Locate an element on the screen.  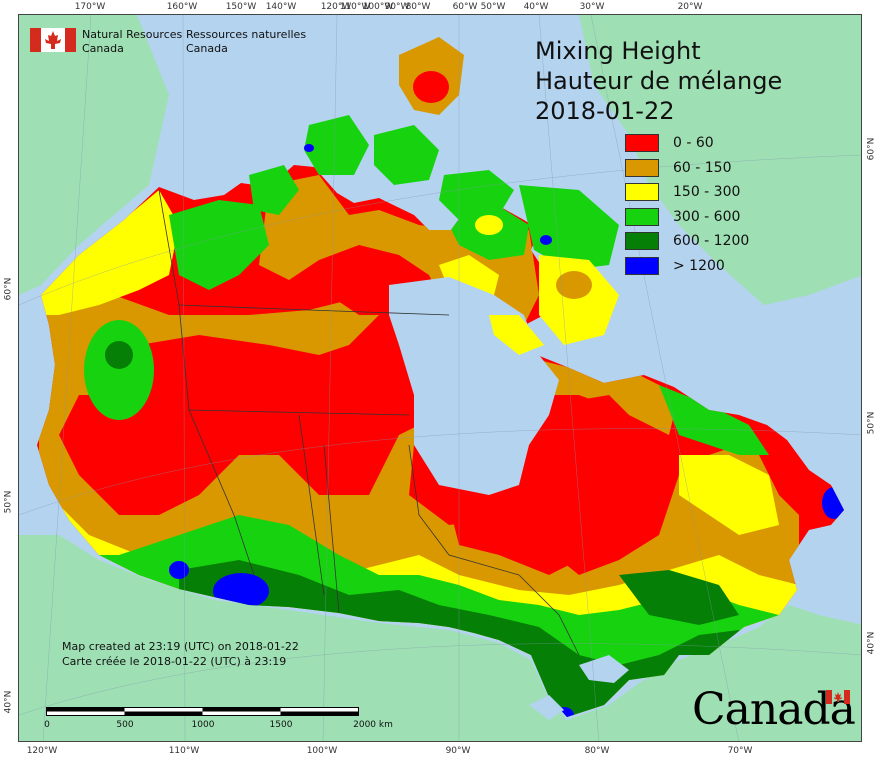
lon-label: 20°W is located at coordinates (690, 7).